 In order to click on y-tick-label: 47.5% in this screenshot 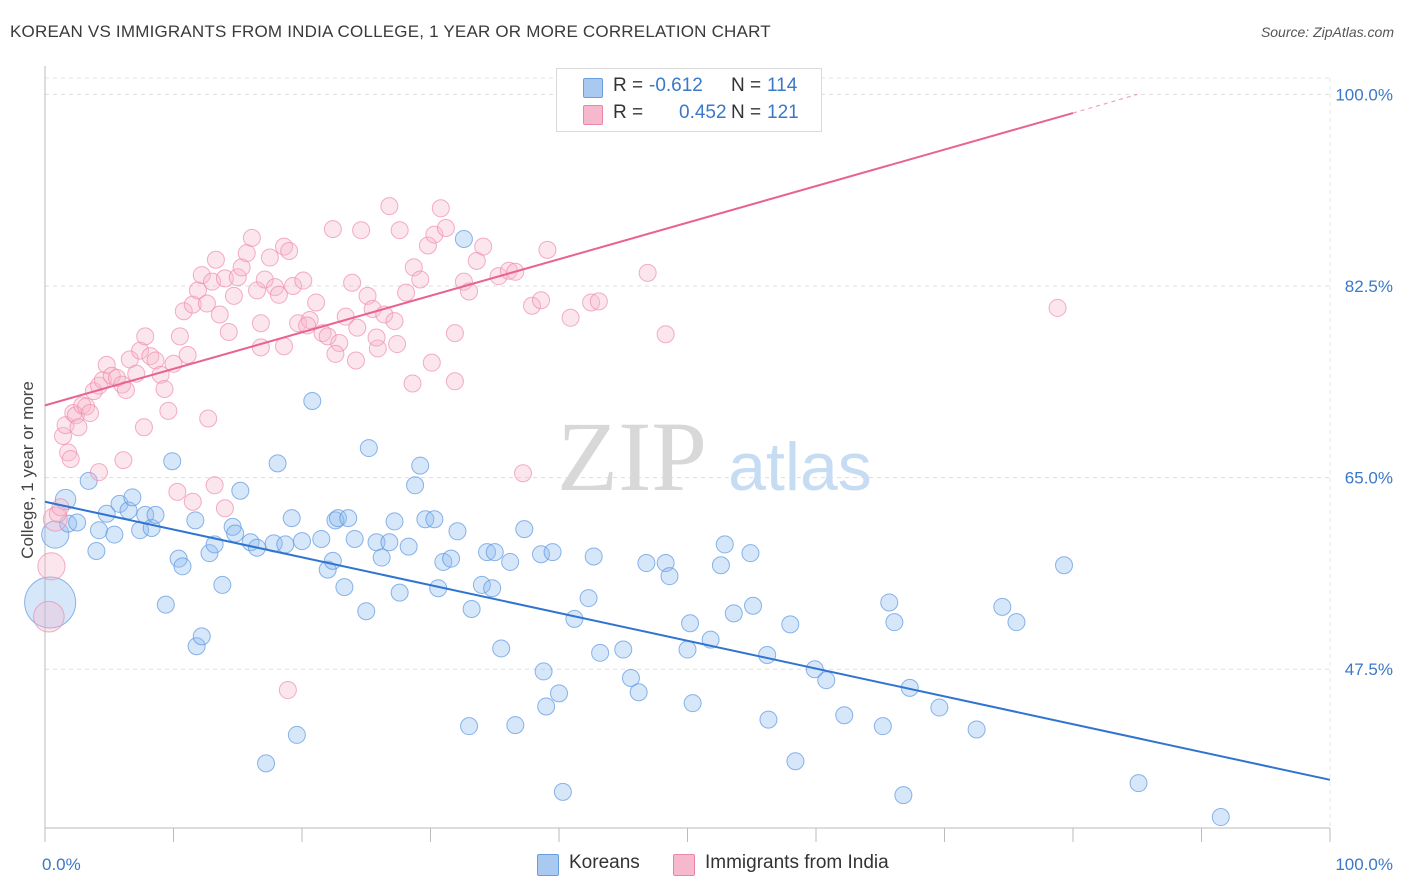, I will do `click(1369, 669)`.